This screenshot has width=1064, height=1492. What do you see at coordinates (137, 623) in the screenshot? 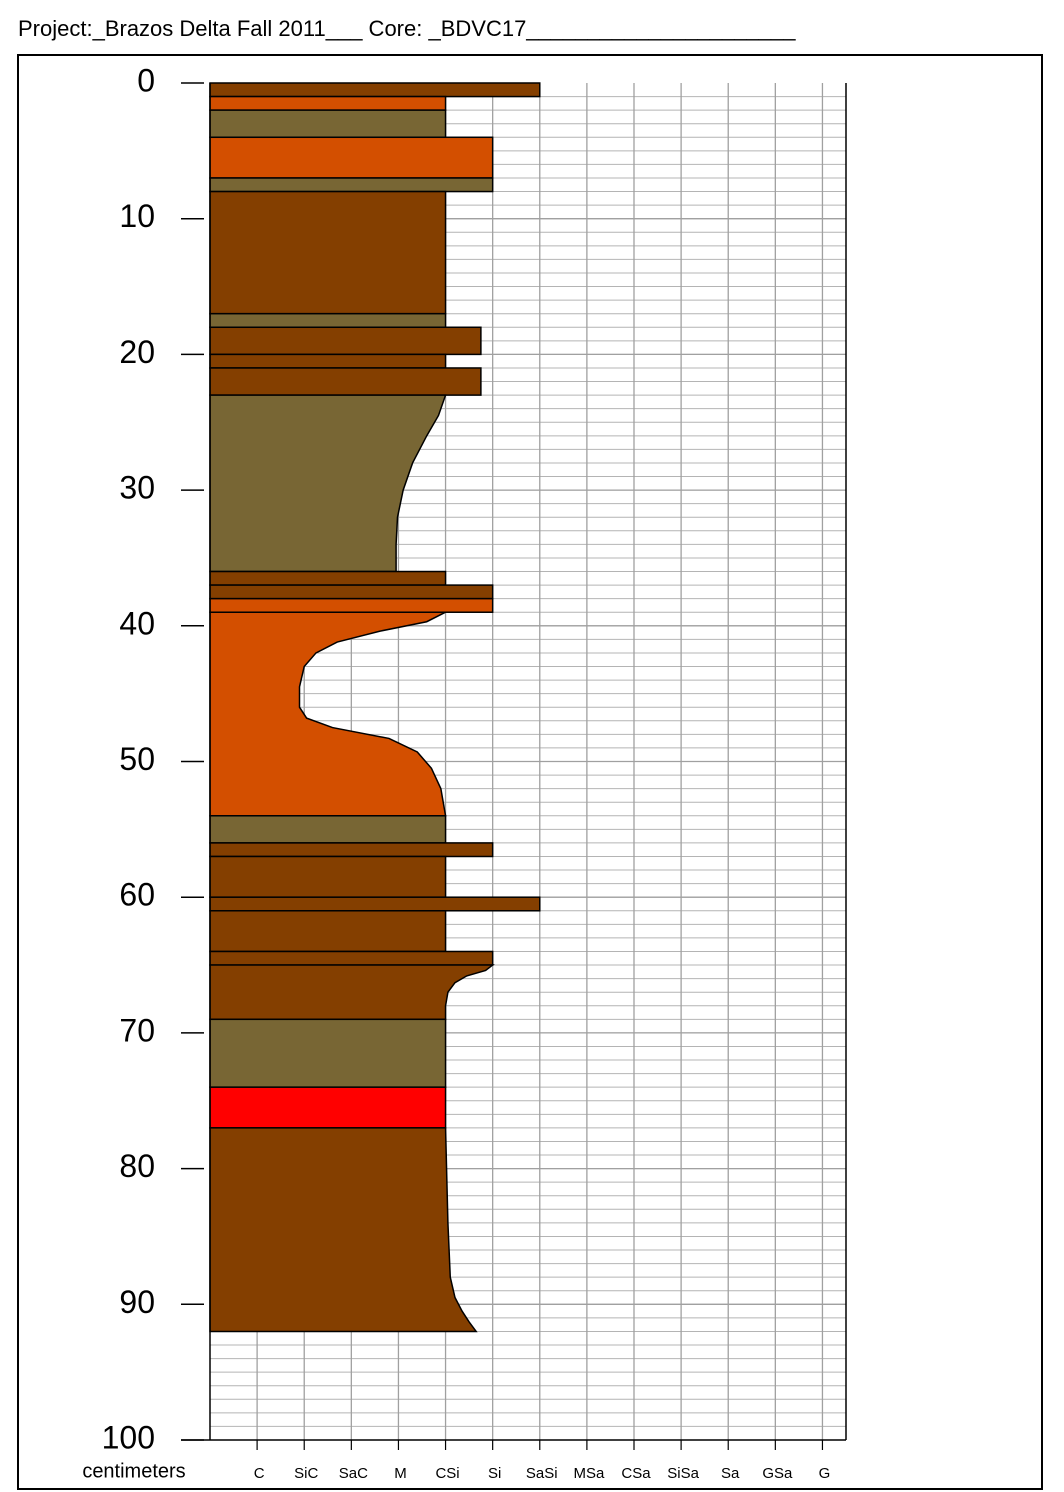
I see `y-tick-label: 40` at bounding box center [137, 623].